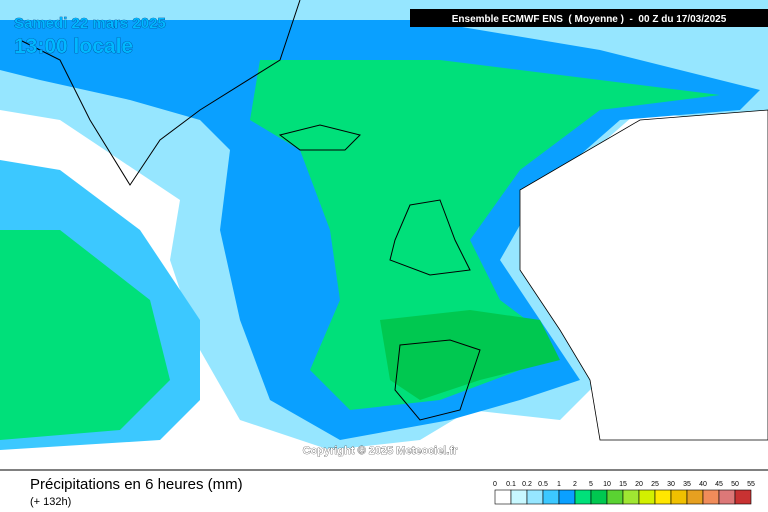 Image resolution: width=768 pixels, height=512 pixels. What do you see at coordinates (575, 484) in the screenshot?
I see `legend-label: 2` at bounding box center [575, 484].